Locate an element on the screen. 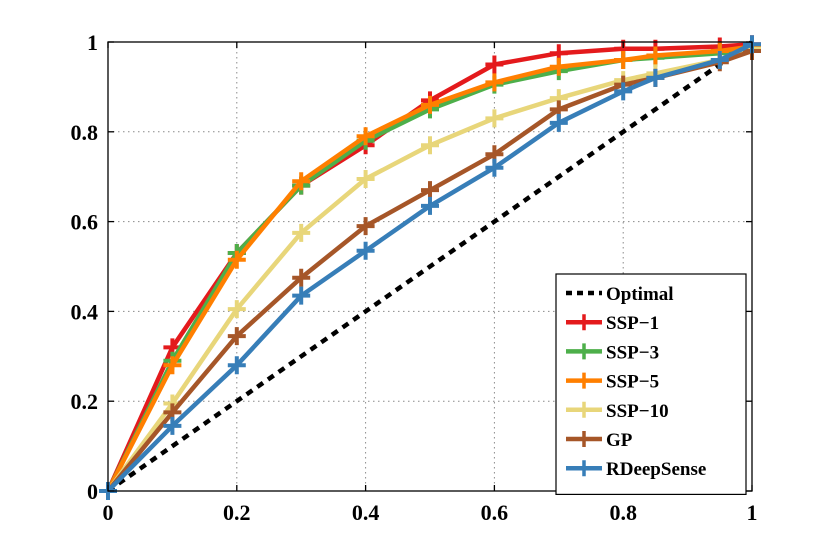  x-tick-label: 0 is located at coordinates (108, 512).